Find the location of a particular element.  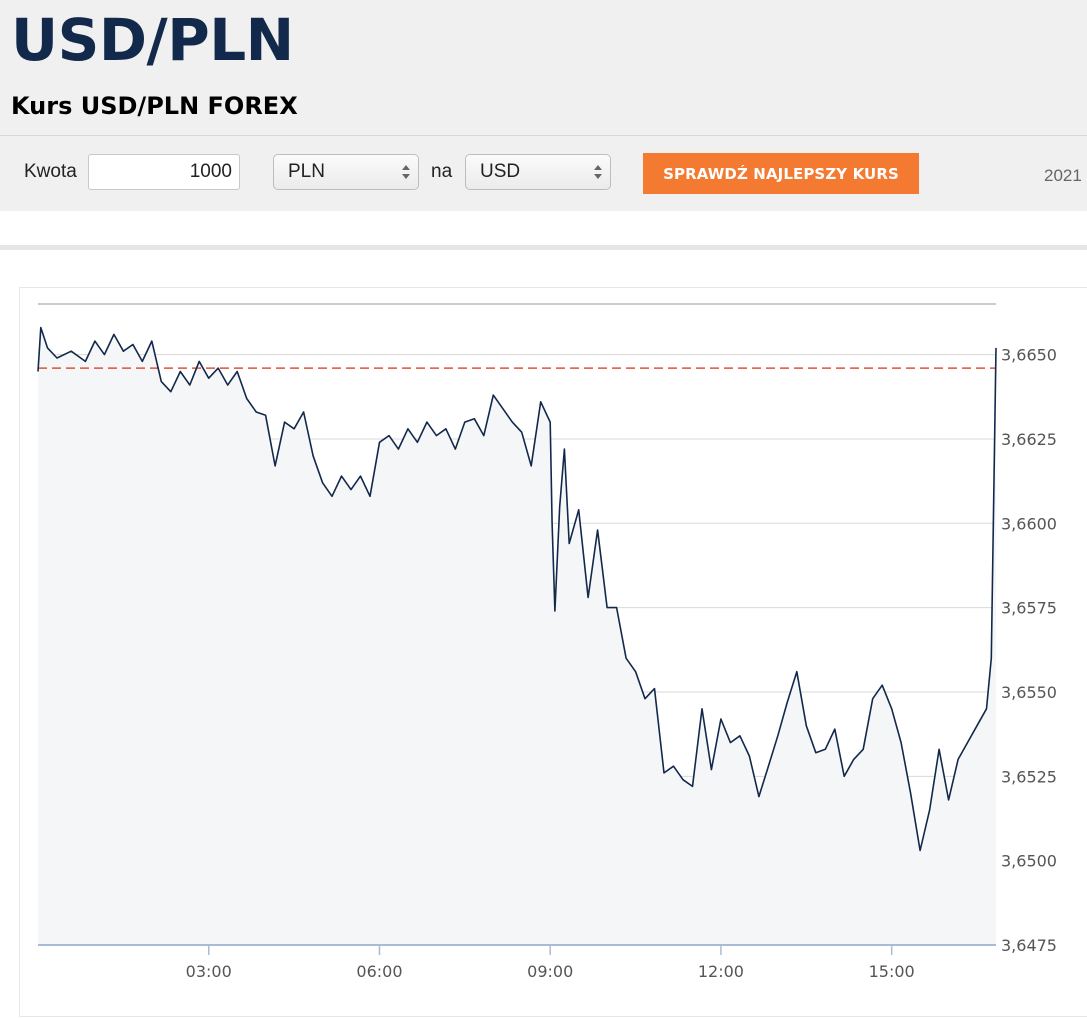

to-label: na is located at coordinates (442, 171).